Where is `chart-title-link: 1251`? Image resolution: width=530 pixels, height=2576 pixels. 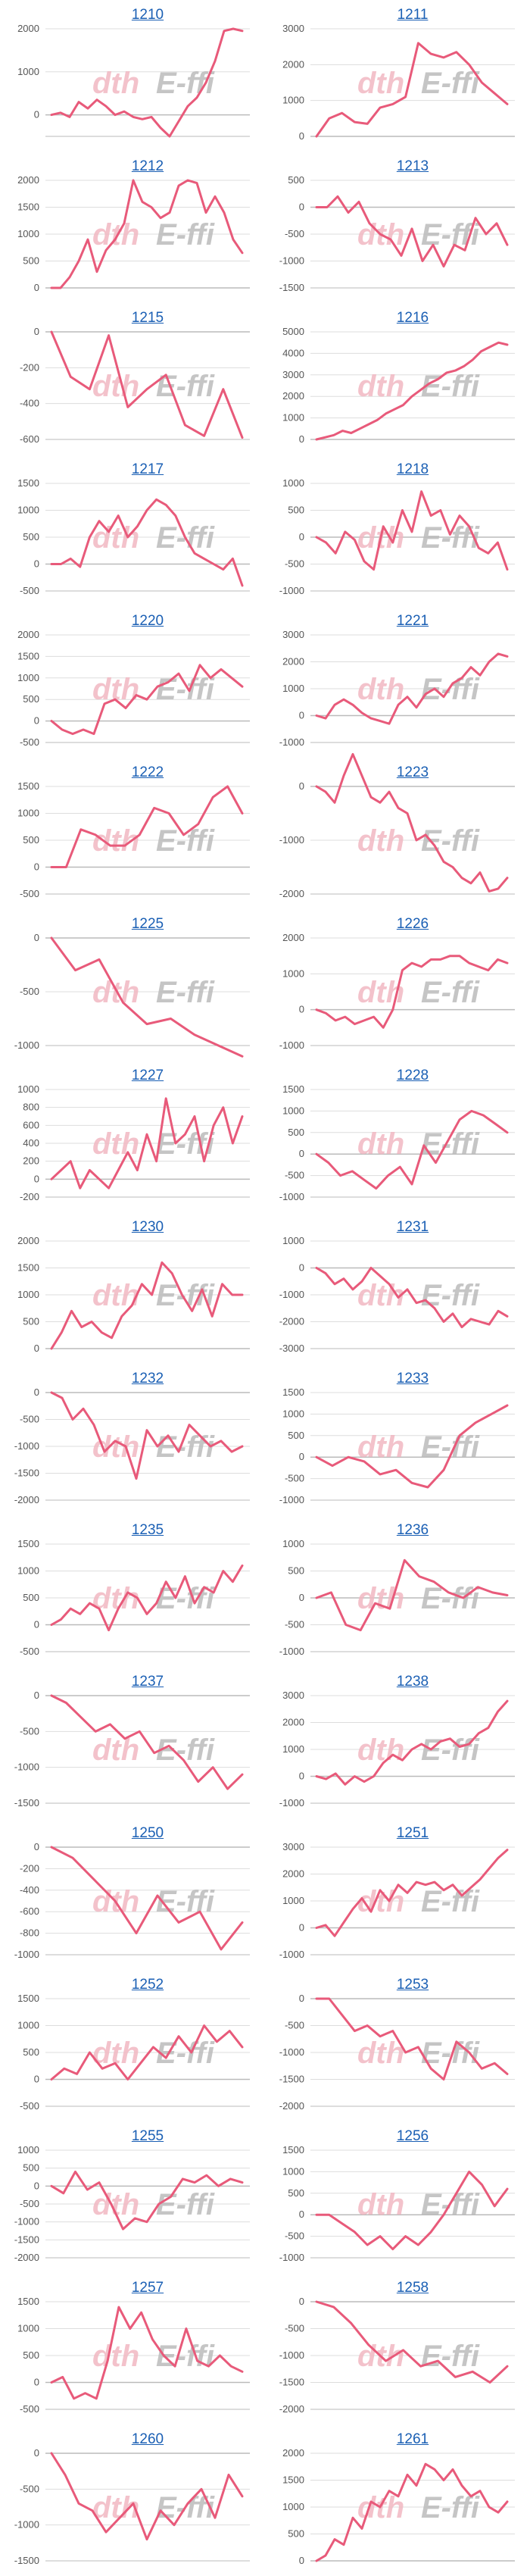 chart-title-link: 1251 is located at coordinates (412, 1833).